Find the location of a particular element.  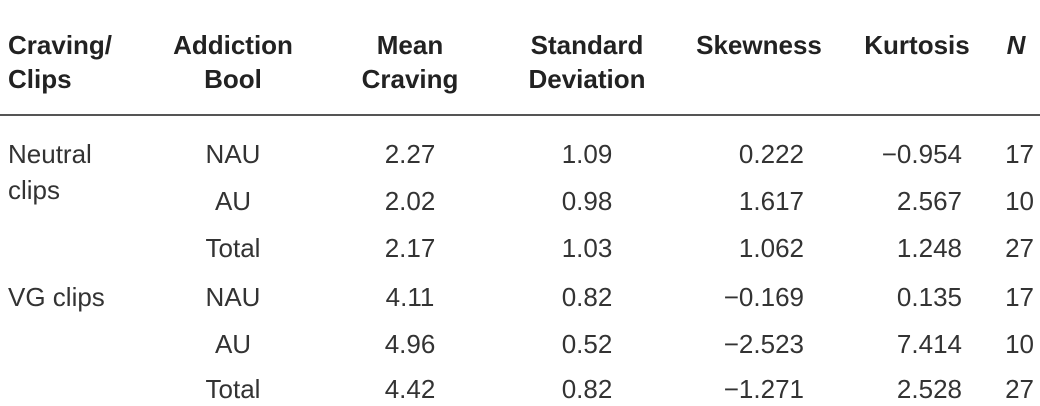

cell-kurtosis: 2.567 is located at coordinates (929, 201).